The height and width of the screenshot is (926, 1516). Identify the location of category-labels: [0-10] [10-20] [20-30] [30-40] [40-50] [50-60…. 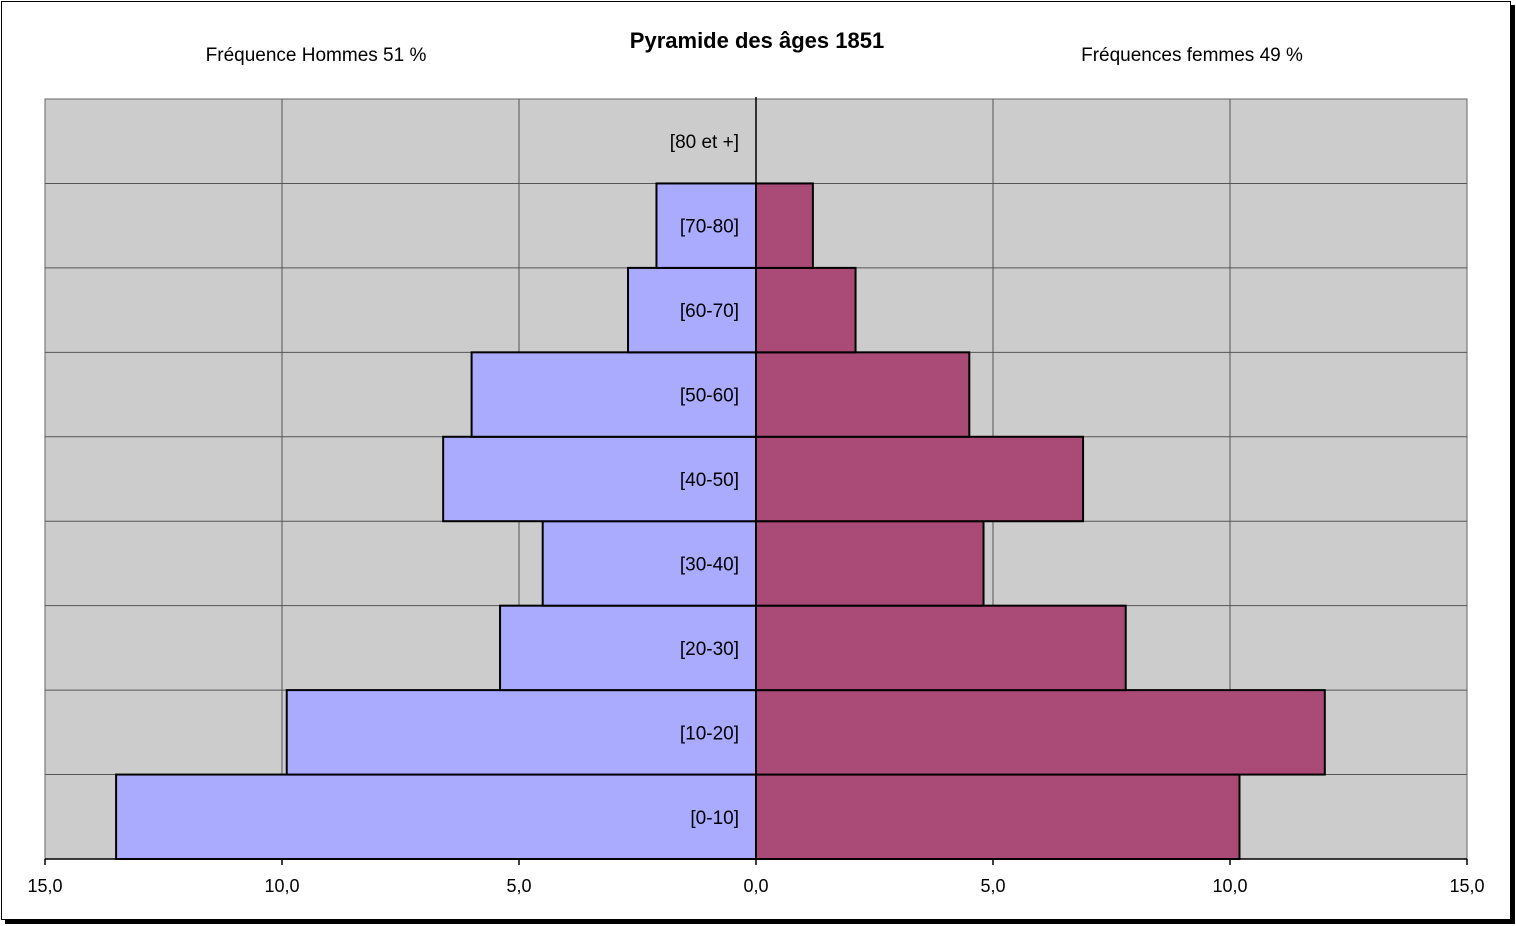
(704, 480).